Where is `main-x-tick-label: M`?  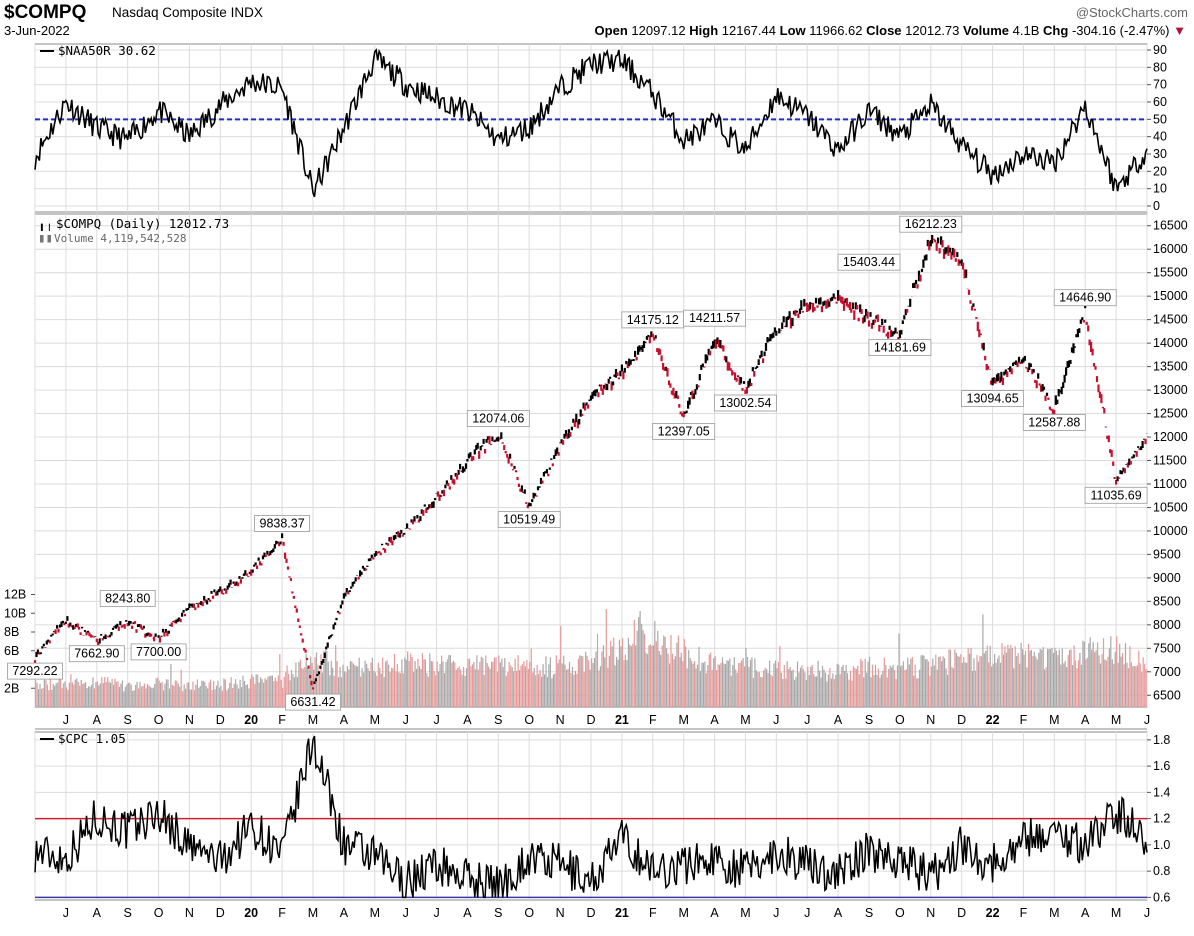 main-x-tick-label: M is located at coordinates (1054, 720).